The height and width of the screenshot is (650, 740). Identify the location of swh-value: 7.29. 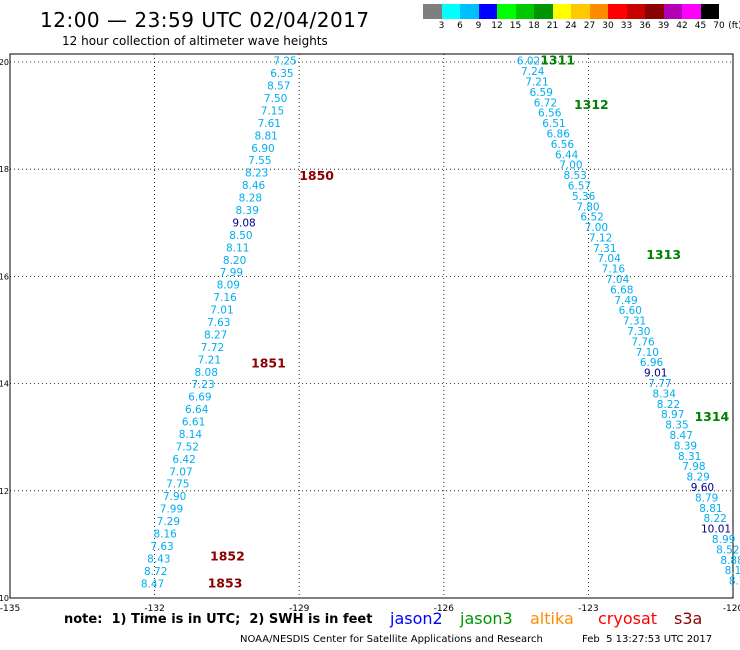
(168, 522).